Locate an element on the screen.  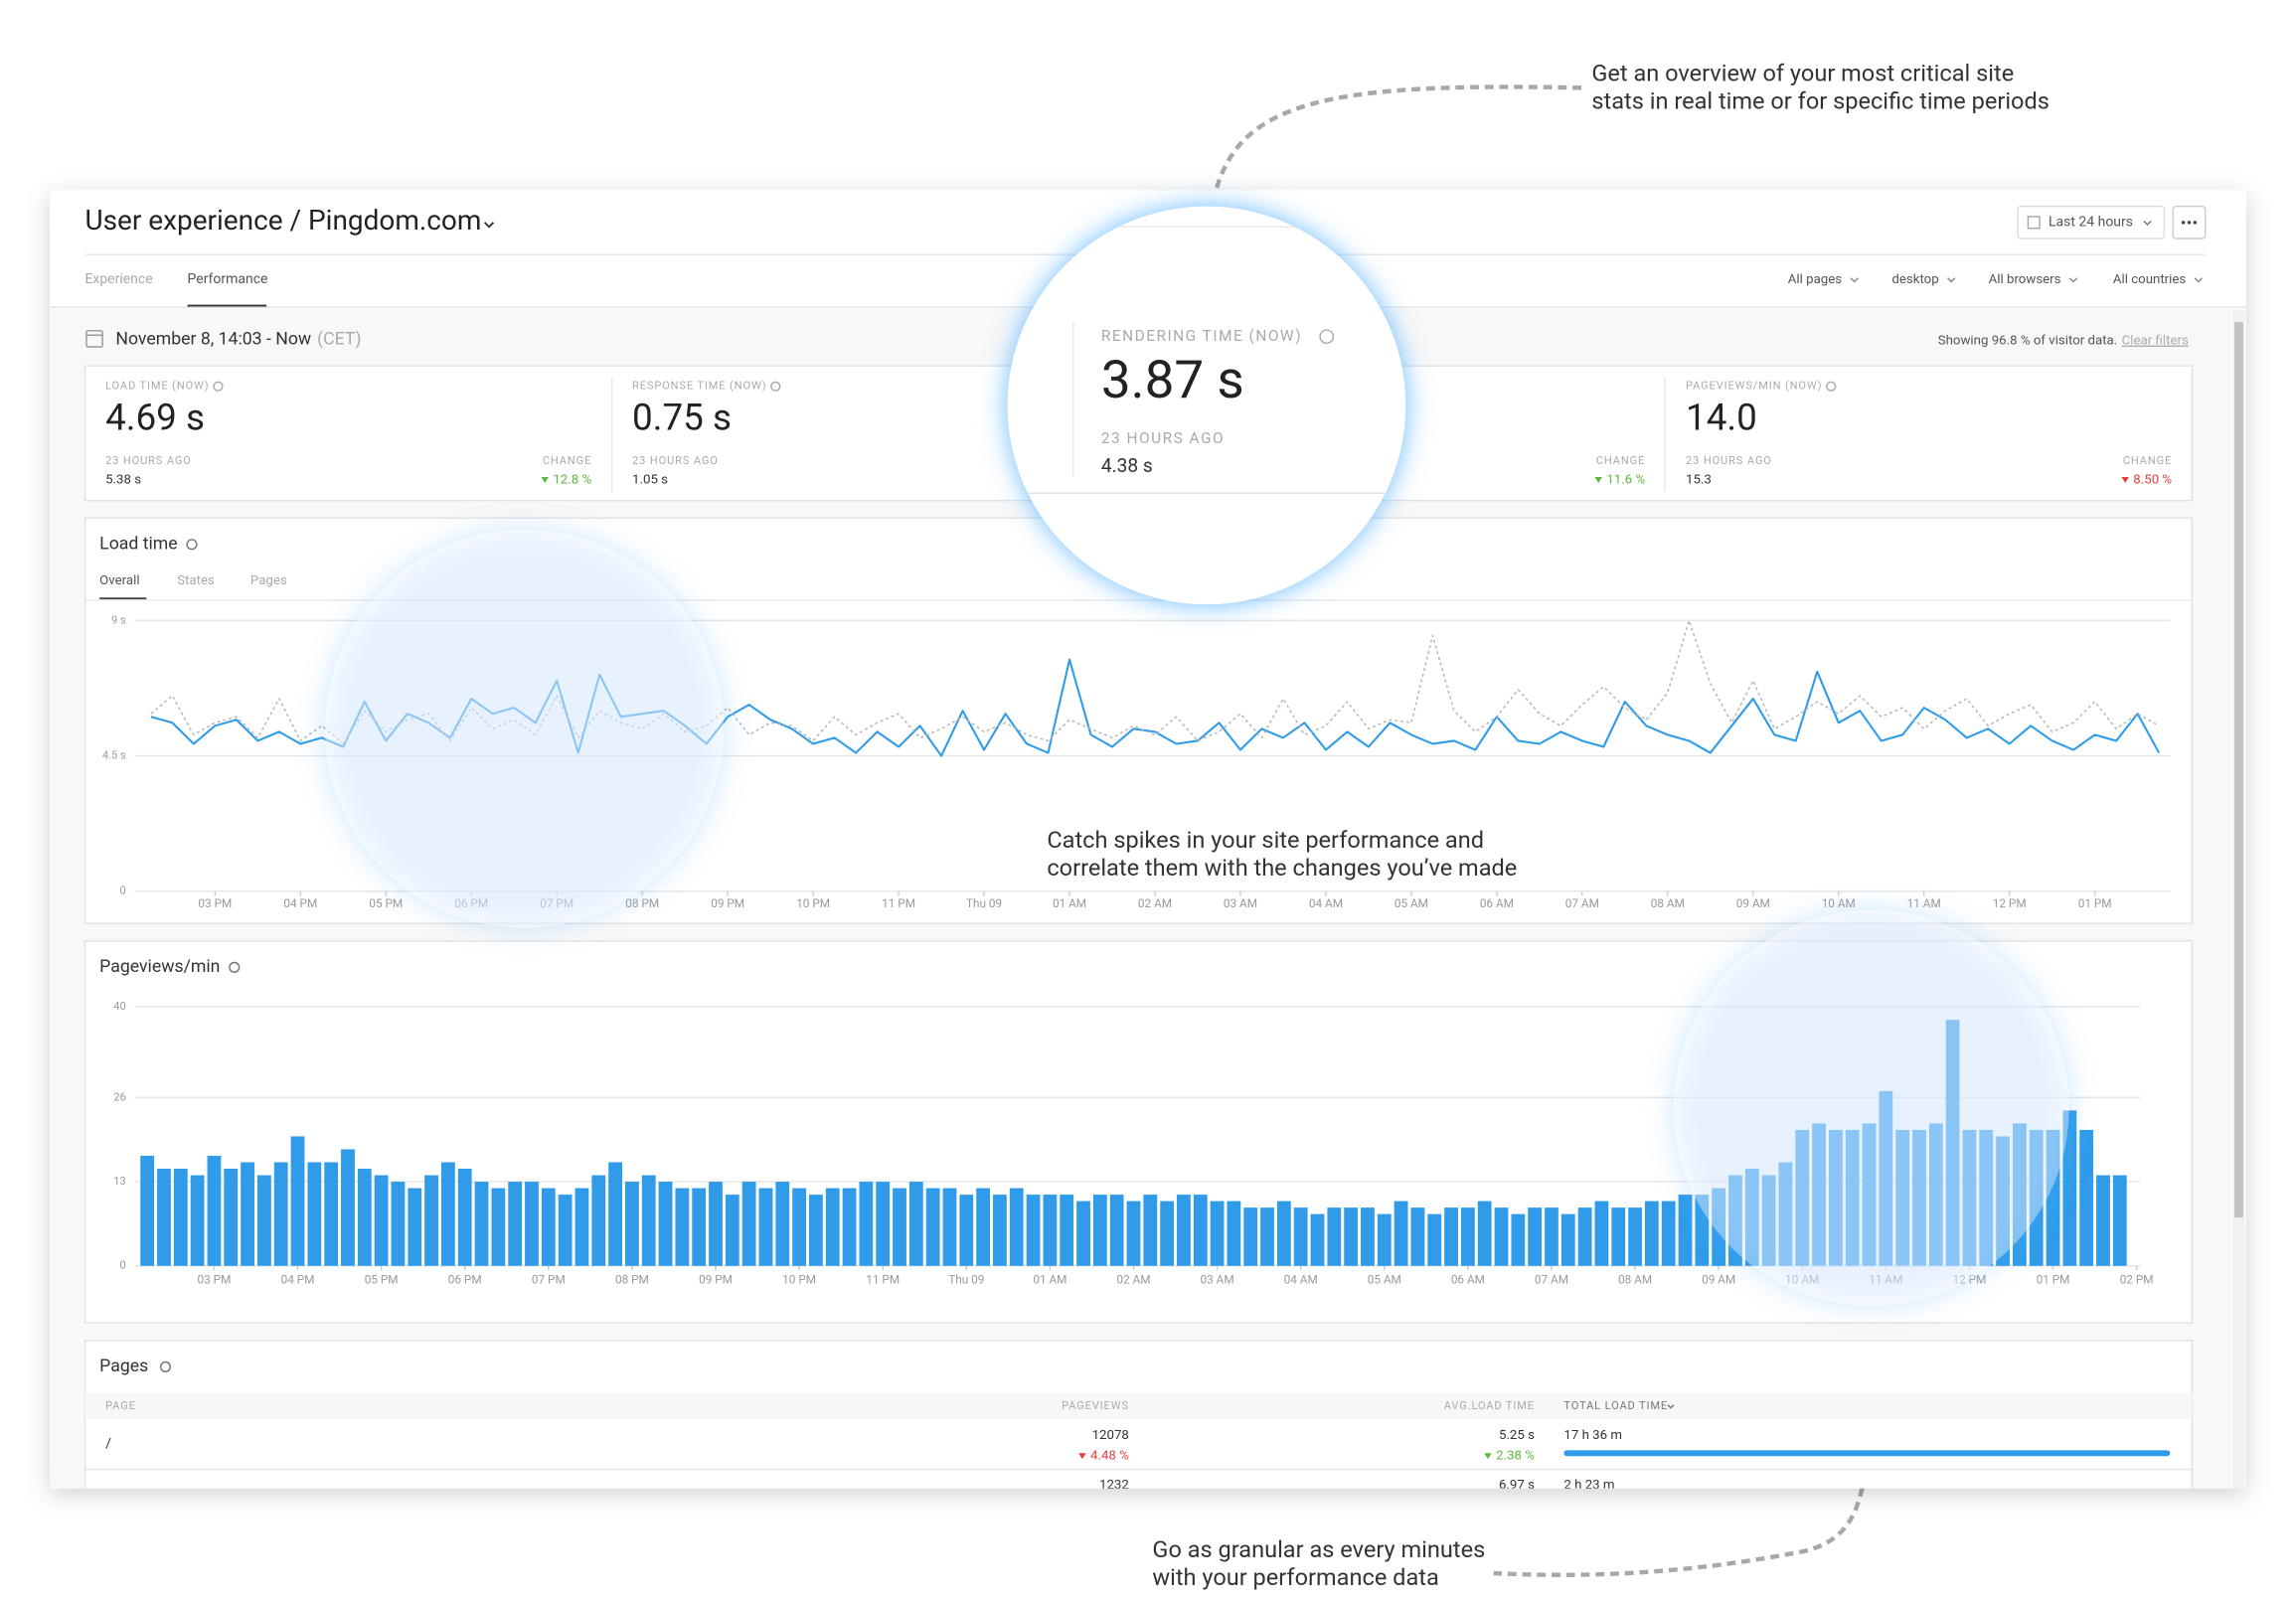
change-arrow is located at coordinates (1598, 480).